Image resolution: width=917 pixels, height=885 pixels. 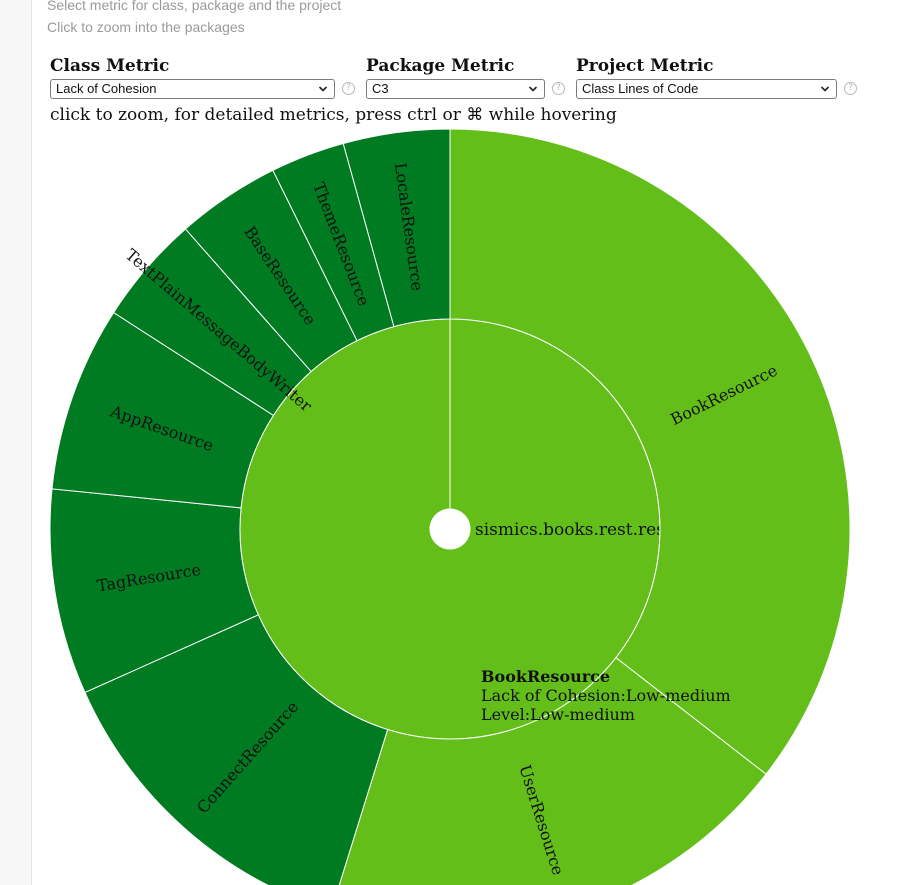 I want to click on zoom-hint-text: Click to zoom into the packages, so click(x=146, y=27).